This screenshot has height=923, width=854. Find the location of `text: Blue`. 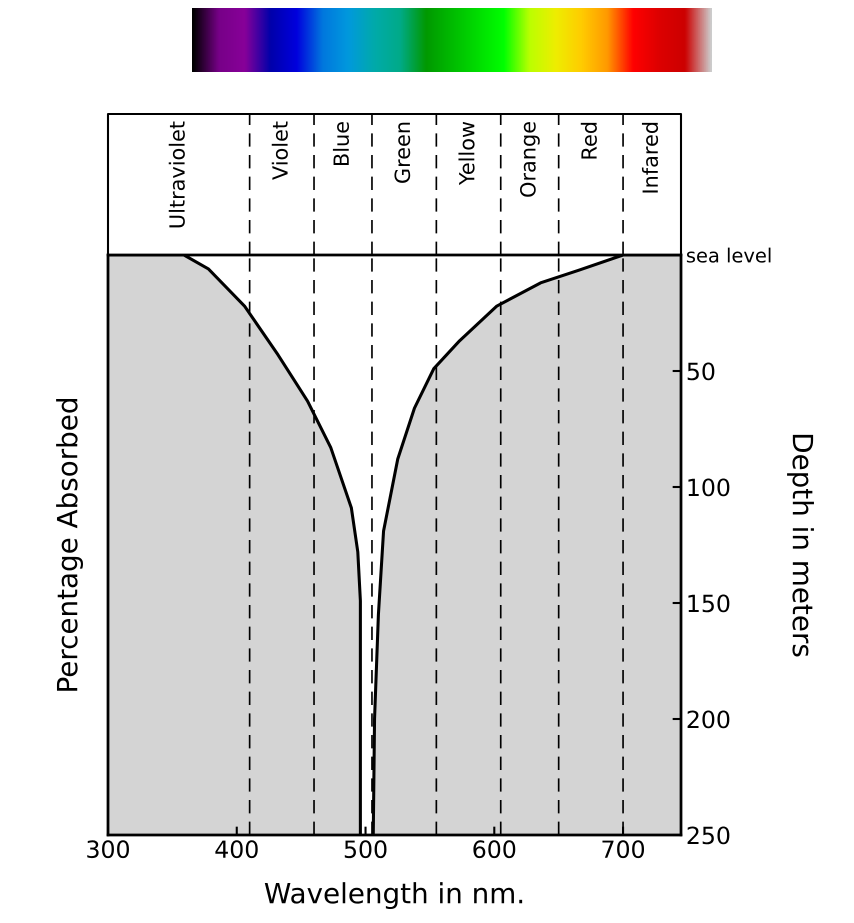

text: Blue is located at coordinates (341, 144).